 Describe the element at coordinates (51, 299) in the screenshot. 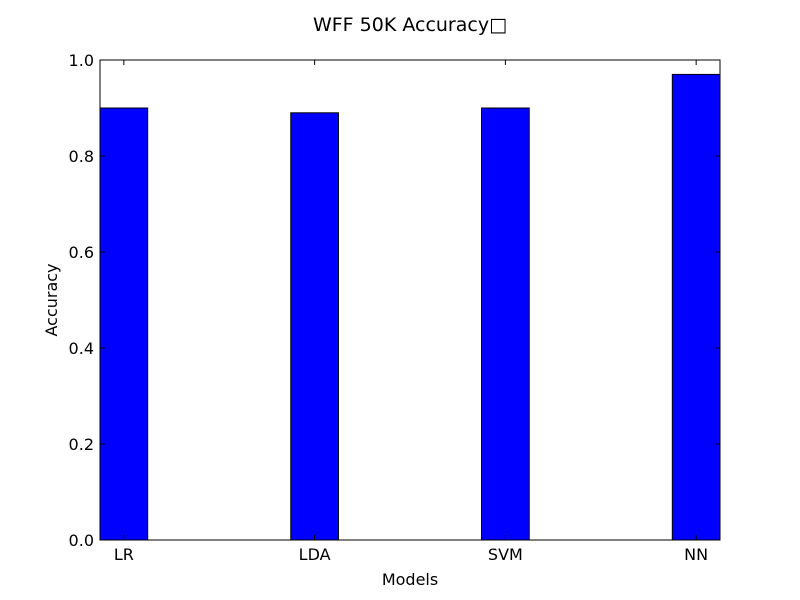

I see `y-axis-label: Accuracy` at that location.